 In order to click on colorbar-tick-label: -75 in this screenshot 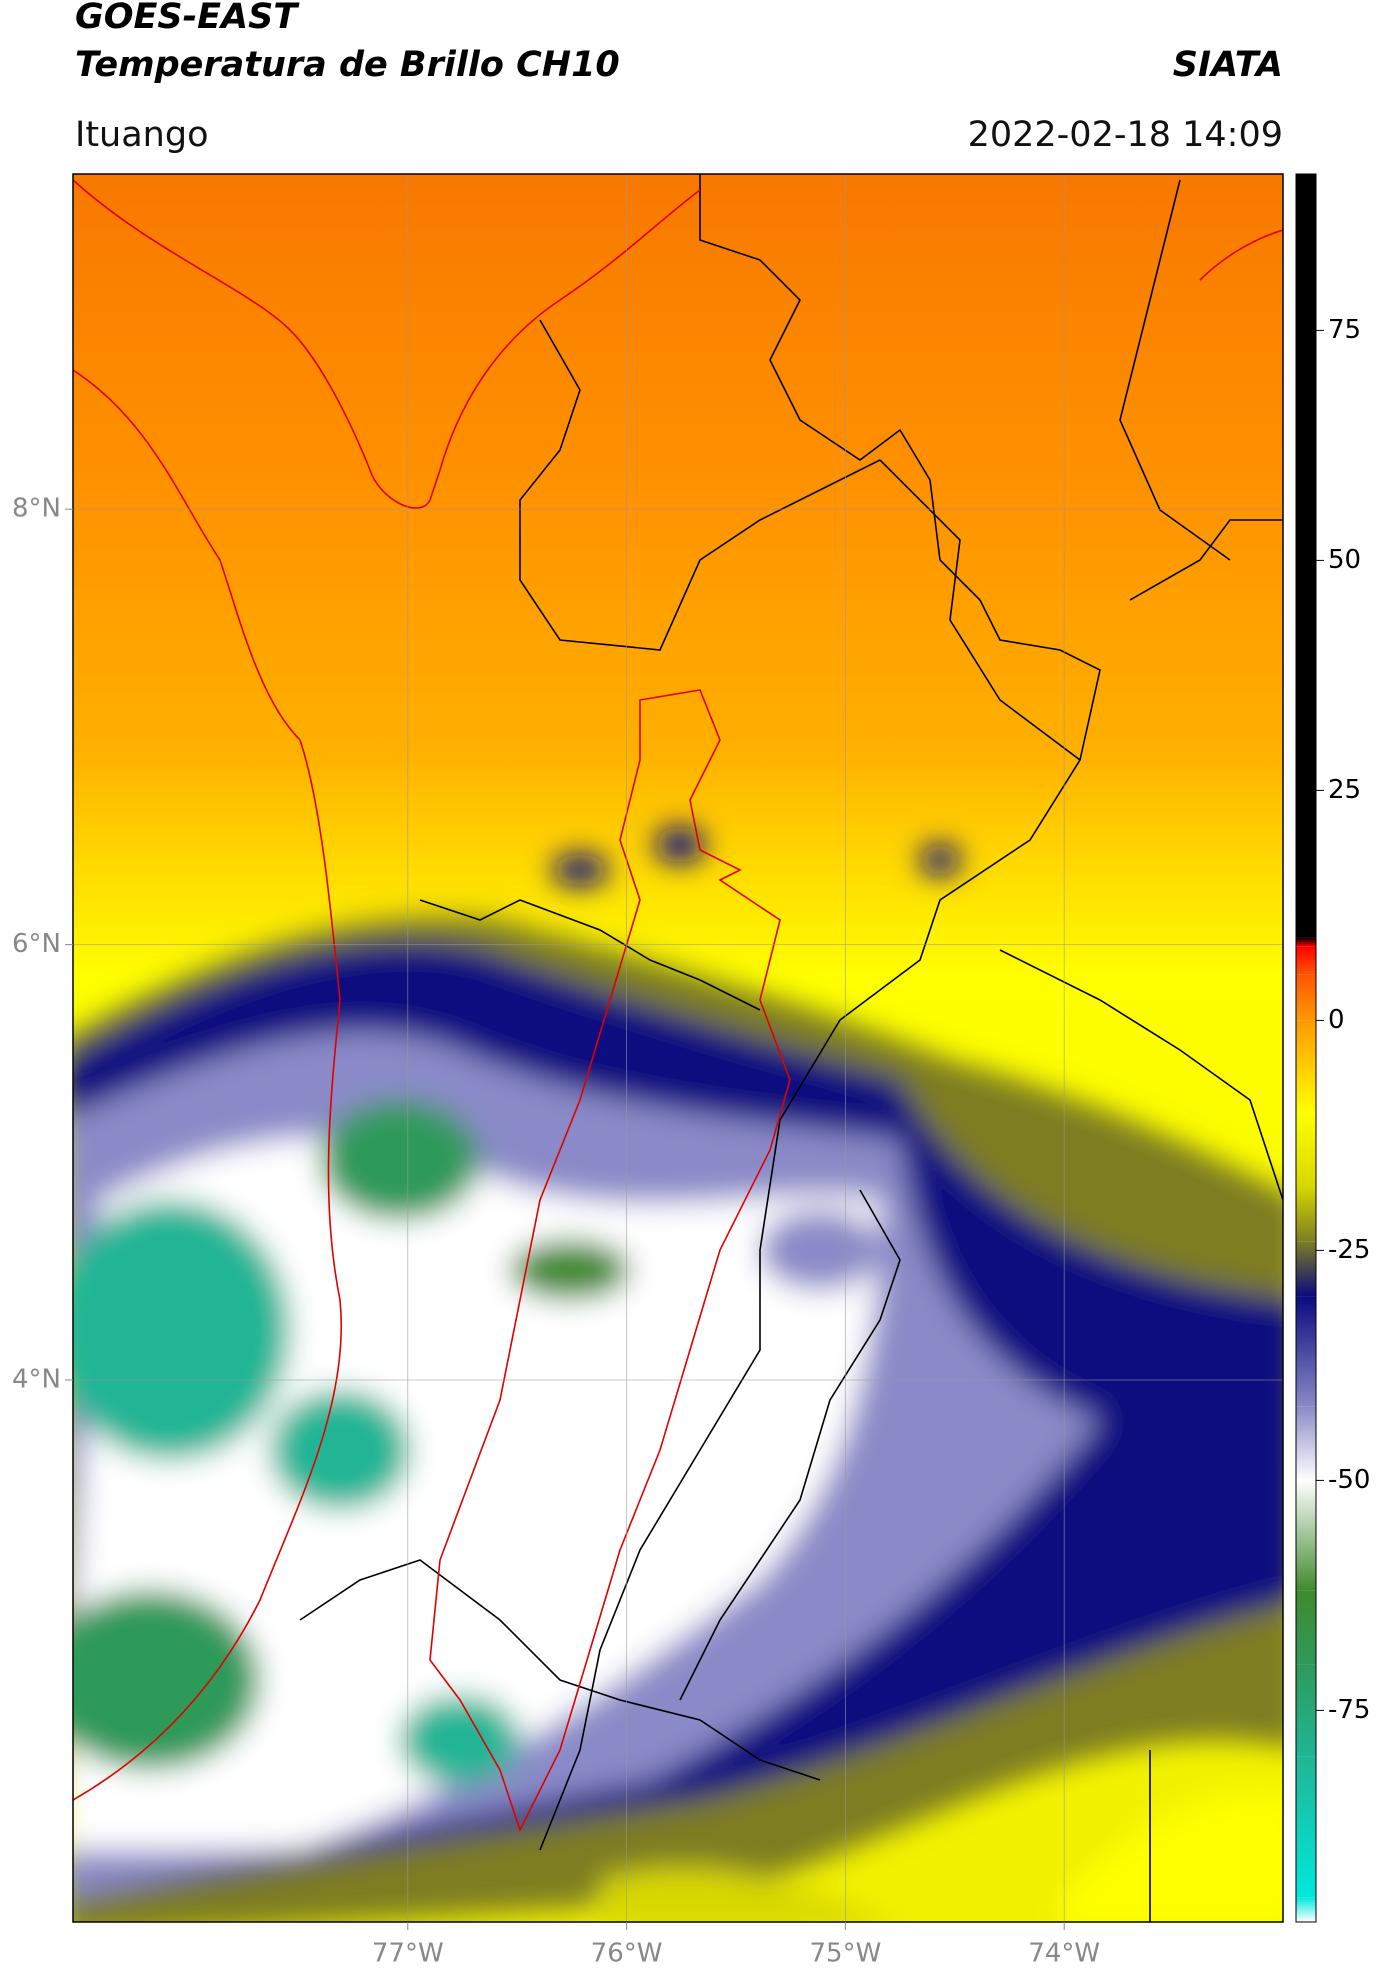, I will do `click(1349, 1710)`.